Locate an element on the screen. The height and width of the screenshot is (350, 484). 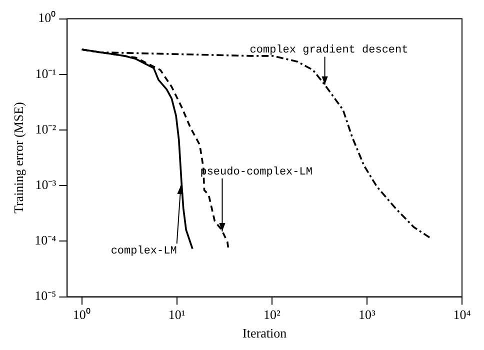
y-tick-label: 10⁻⁴ is located at coordinates (45, 240).